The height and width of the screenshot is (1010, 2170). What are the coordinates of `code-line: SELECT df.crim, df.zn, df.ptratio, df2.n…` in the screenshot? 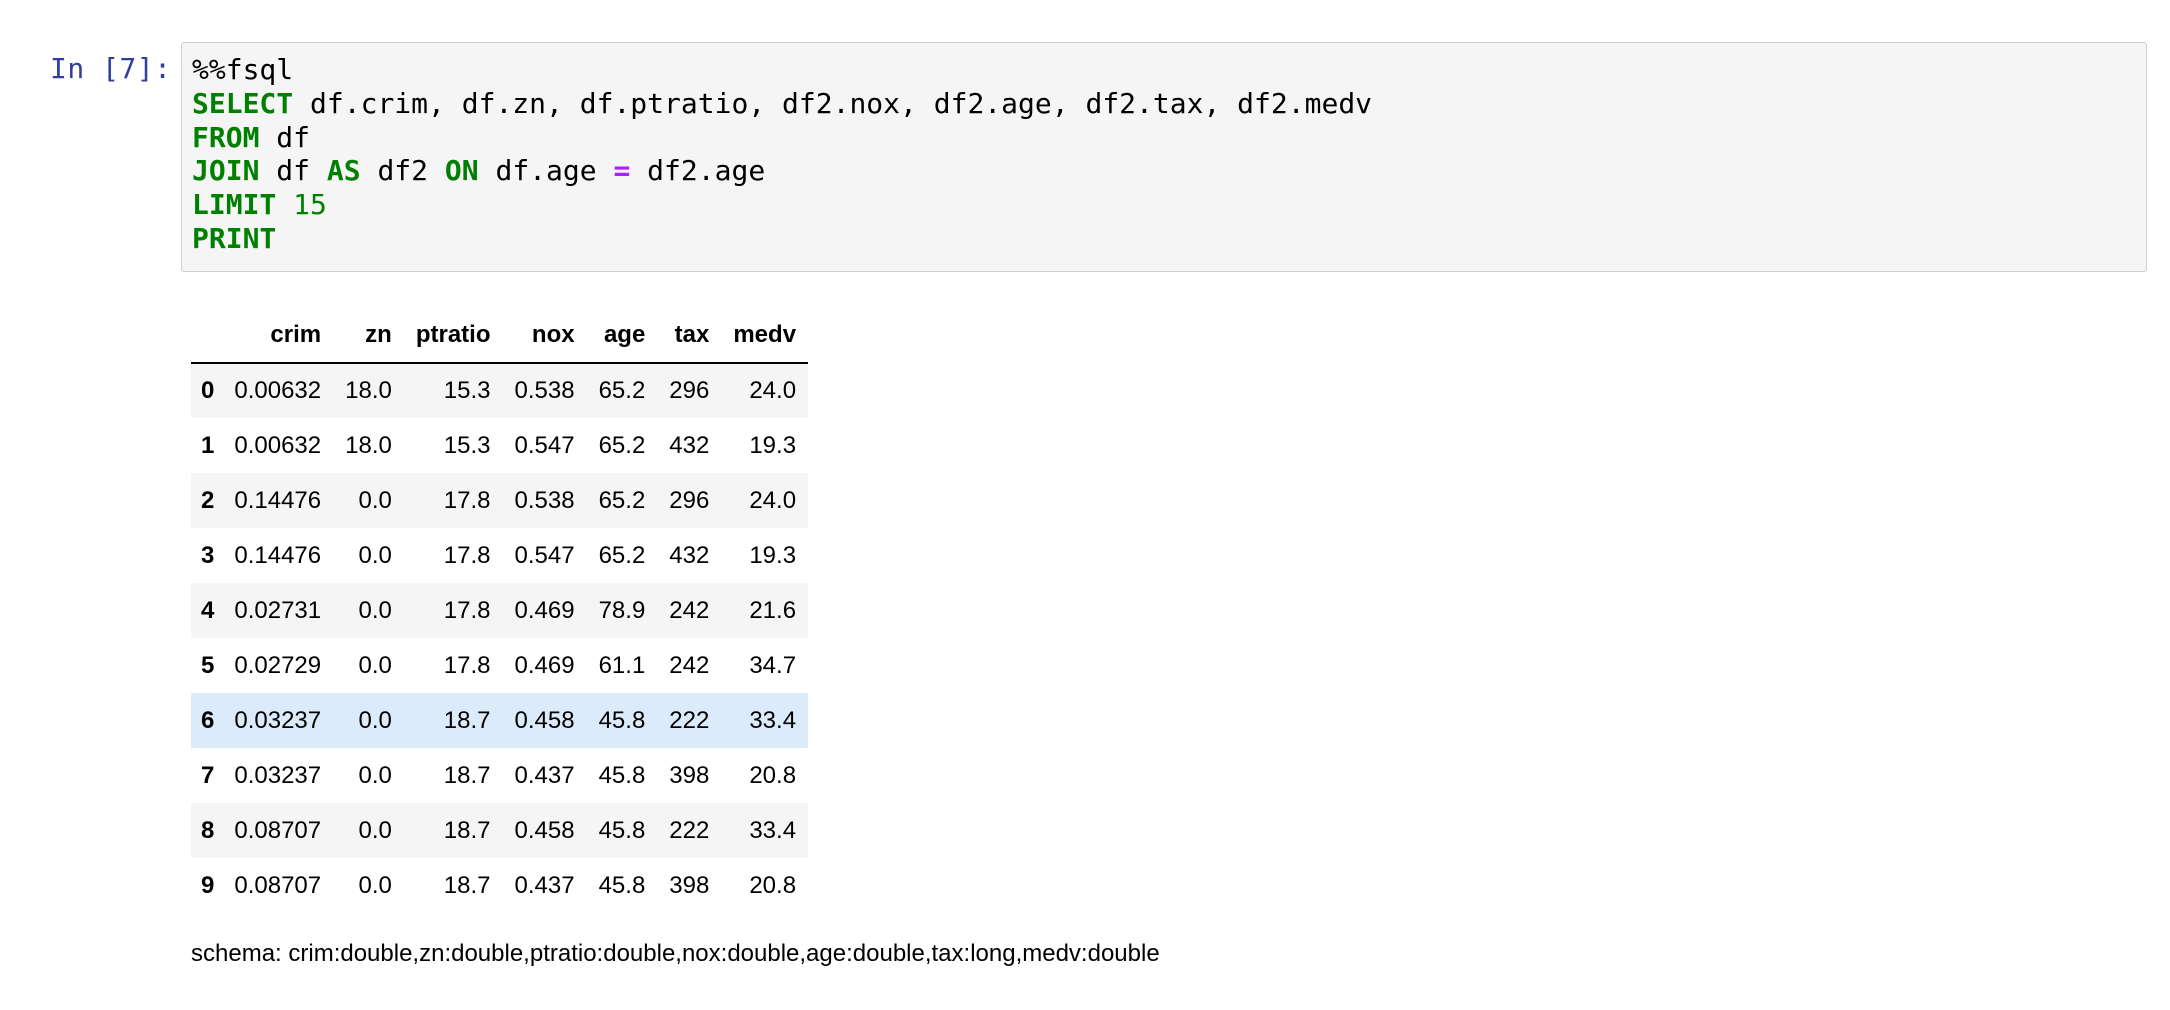 It's located at (782, 104).